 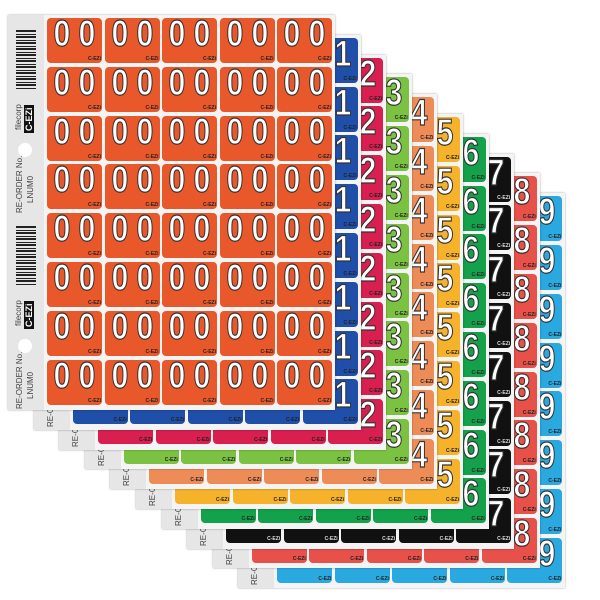 What do you see at coordinates (394, 388) in the screenshot?
I see `label-digit: 3` at bounding box center [394, 388].